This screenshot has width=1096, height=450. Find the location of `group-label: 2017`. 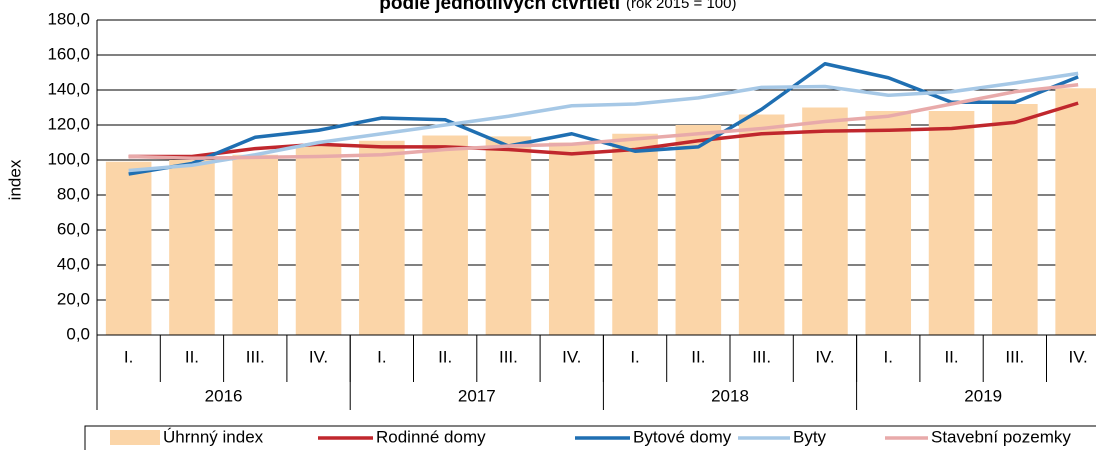

group-label: 2017 is located at coordinates (477, 395).